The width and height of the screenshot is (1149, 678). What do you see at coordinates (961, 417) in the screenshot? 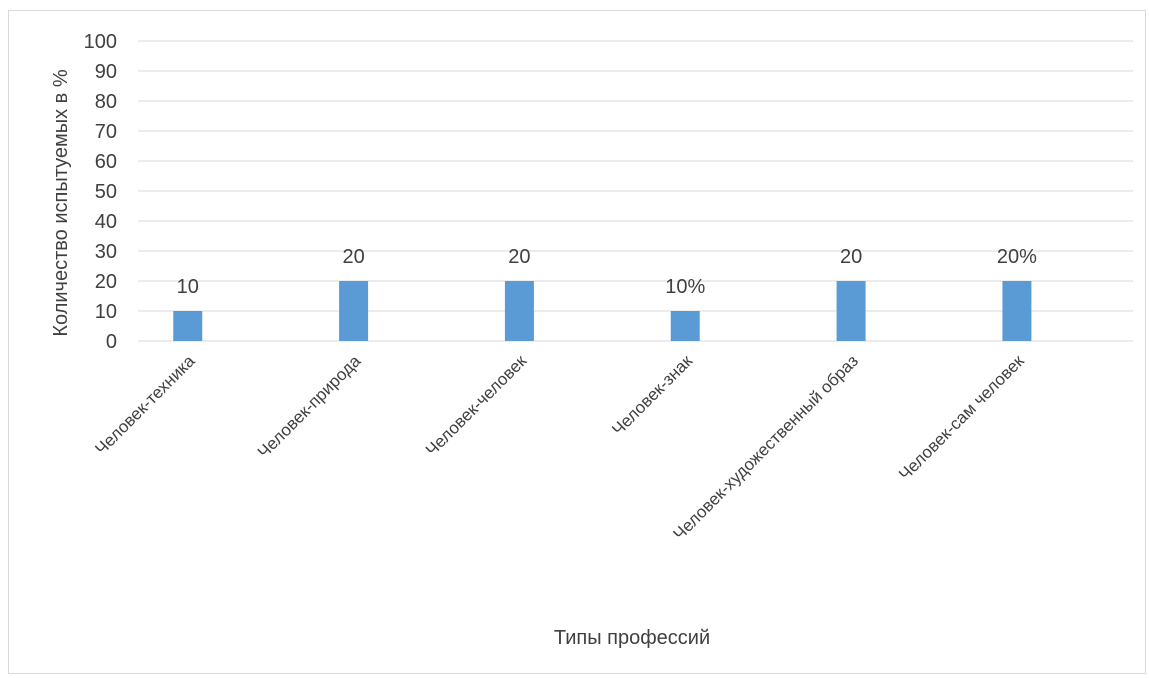
I see `x-tick-label: Человек-сам человек` at bounding box center [961, 417].